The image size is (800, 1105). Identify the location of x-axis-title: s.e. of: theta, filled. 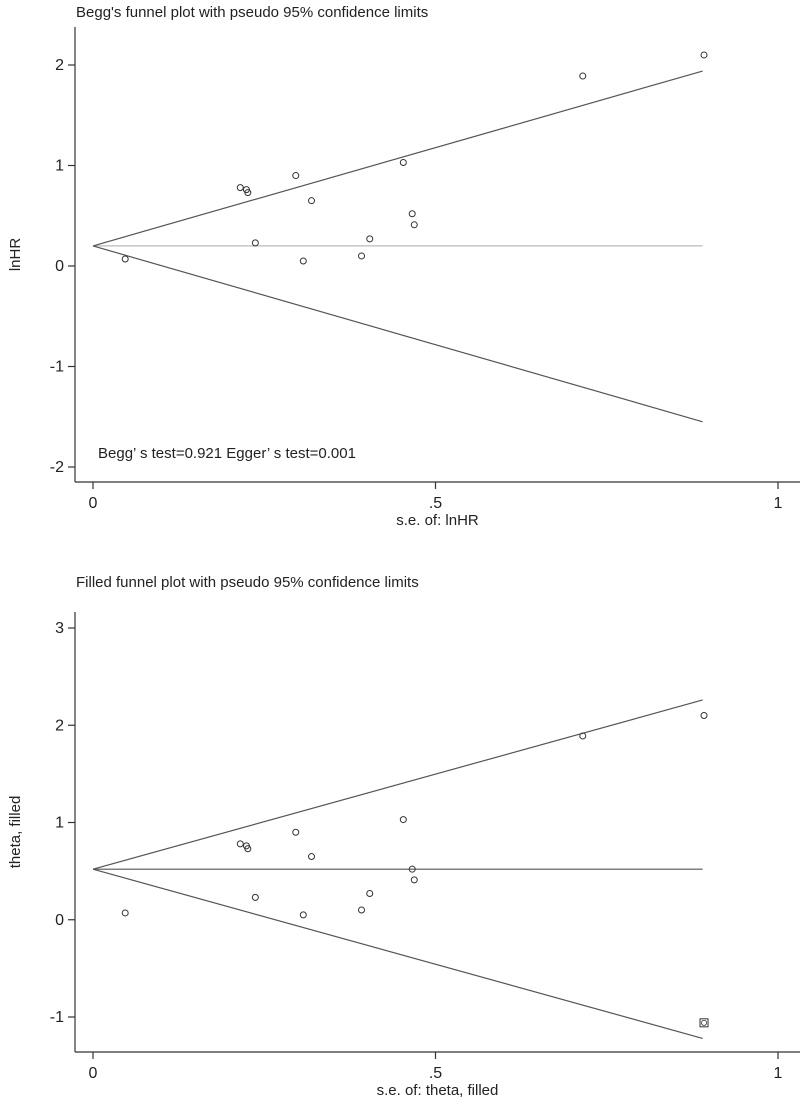
(438, 1090).